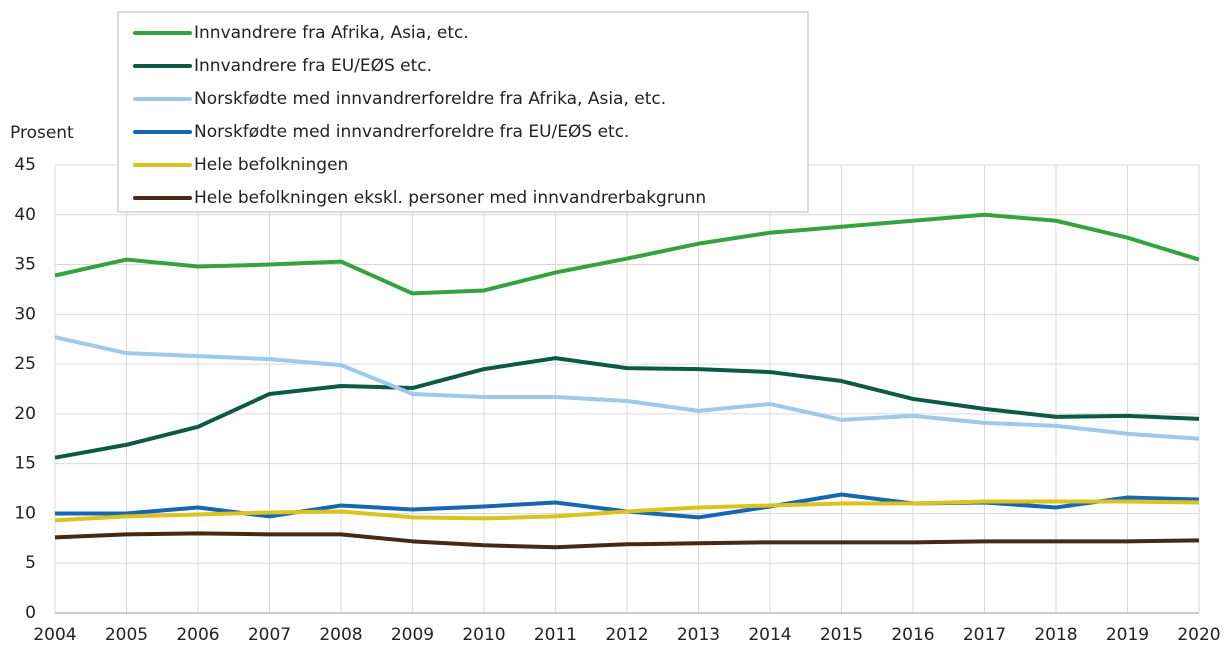 The height and width of the screenshot is (646, 1226). Describe the element at coordinates (555, 635) in the screenshot. I see `x-tick-label: 2011` at that location.